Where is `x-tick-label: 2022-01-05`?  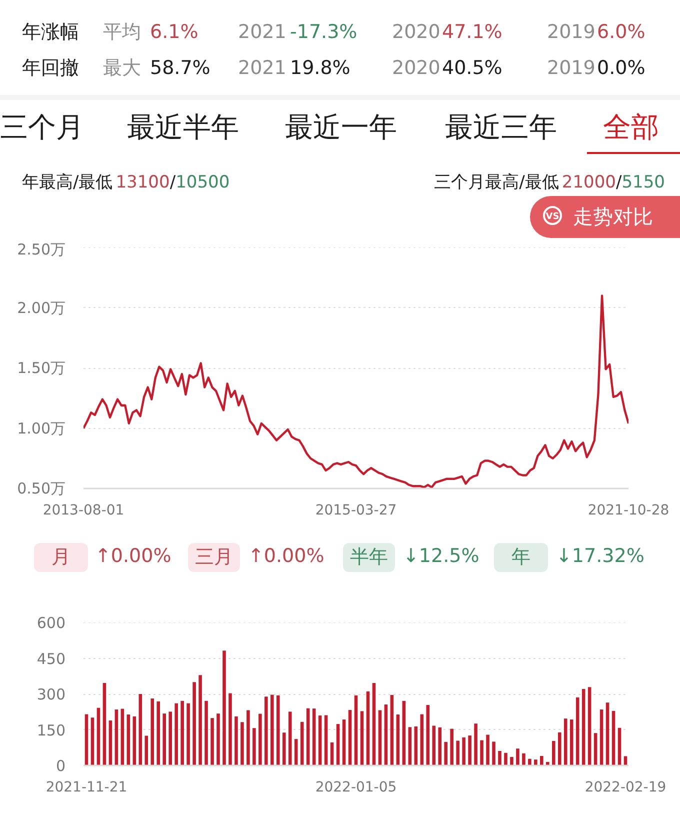 x-tick-label: 2022-01-05 is located at coordinates (356, 788).